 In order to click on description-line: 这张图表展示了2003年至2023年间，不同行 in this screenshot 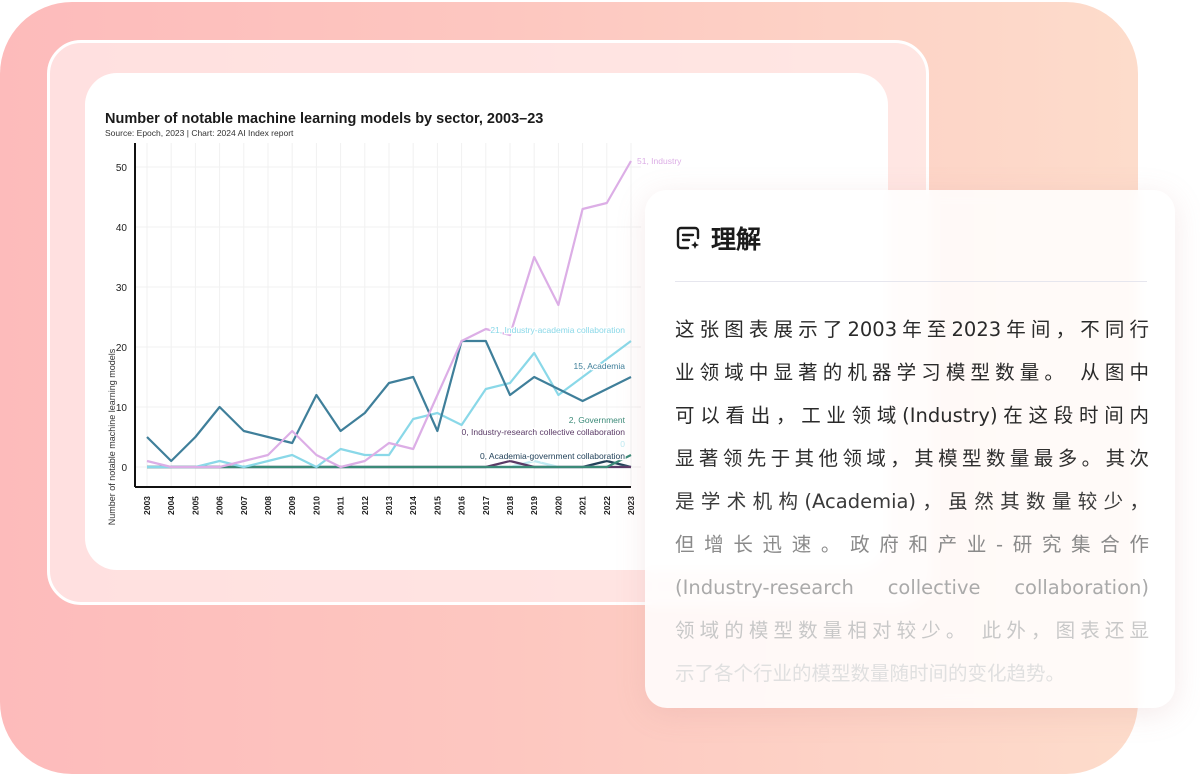, I will do `click(912, 329)`.